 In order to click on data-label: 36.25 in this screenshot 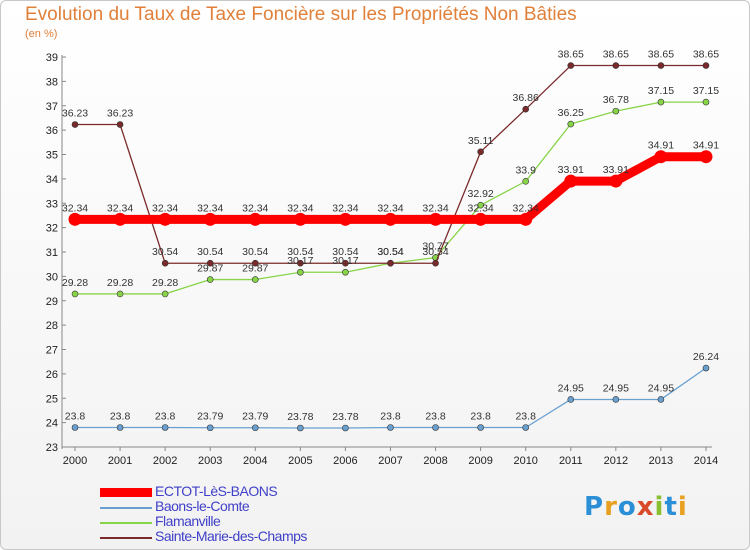, I will do `click(571, 113)`.